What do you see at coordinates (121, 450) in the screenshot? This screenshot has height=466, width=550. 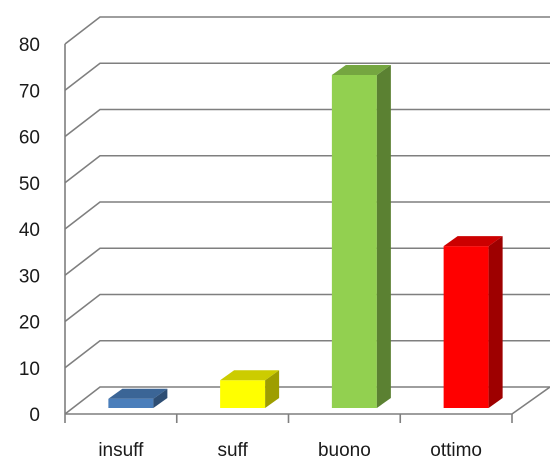 I see `x-tick-label: insuff` at bounding box center [121, 450].